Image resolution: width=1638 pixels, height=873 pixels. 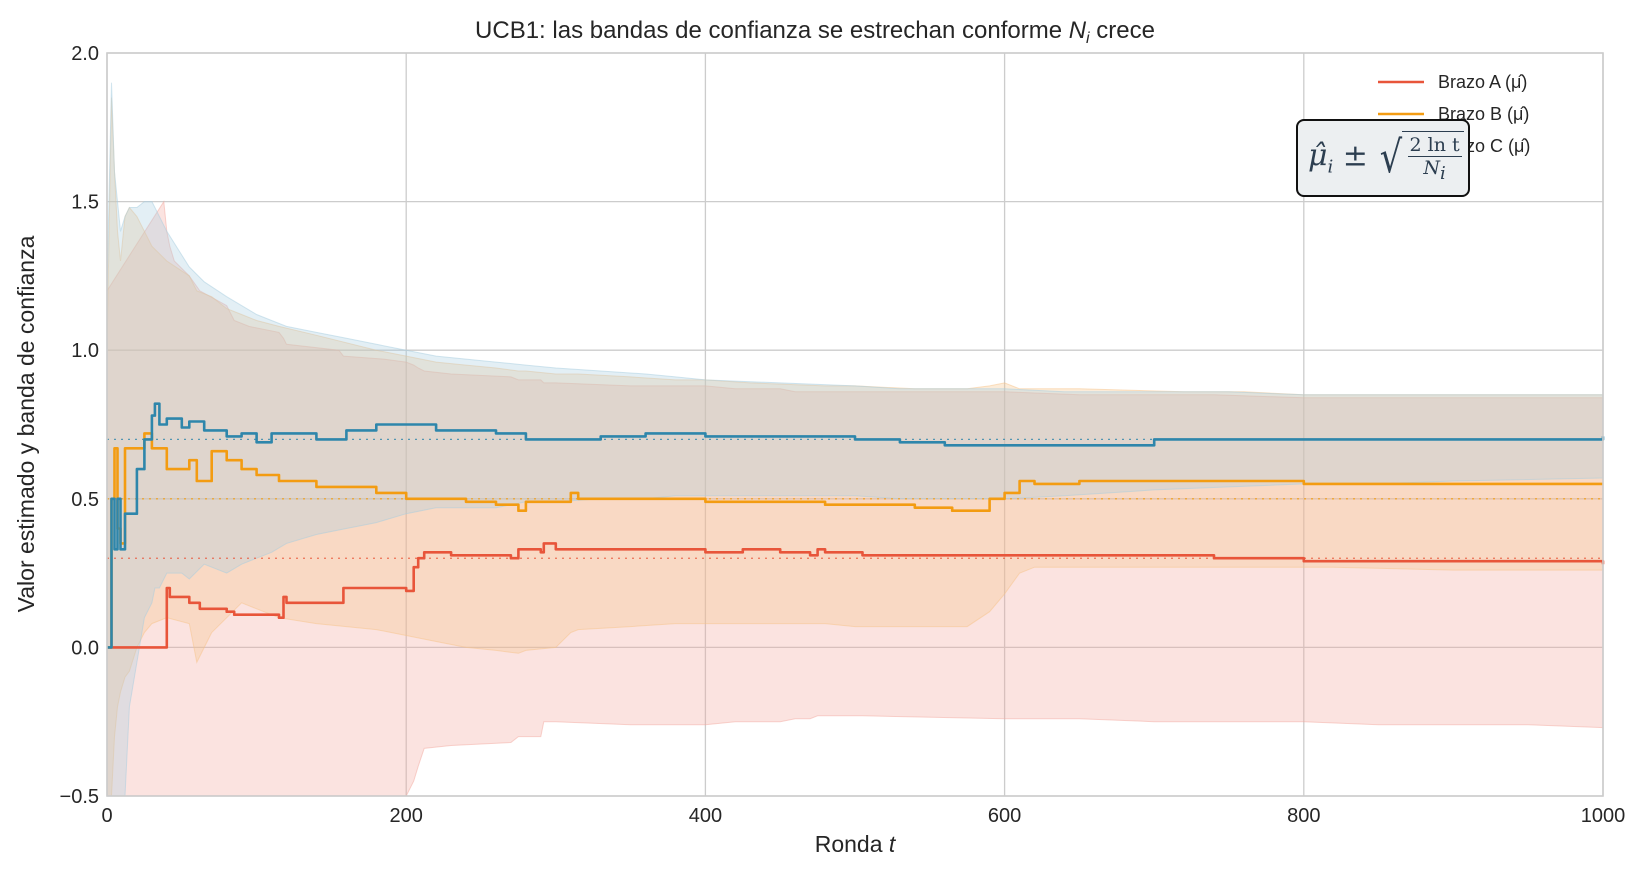 What do you see at coordinates (1482, 82) in the screenshot?
I see `legend-label: Brazo A (μ̂)` at bounding box center [1482, 82].